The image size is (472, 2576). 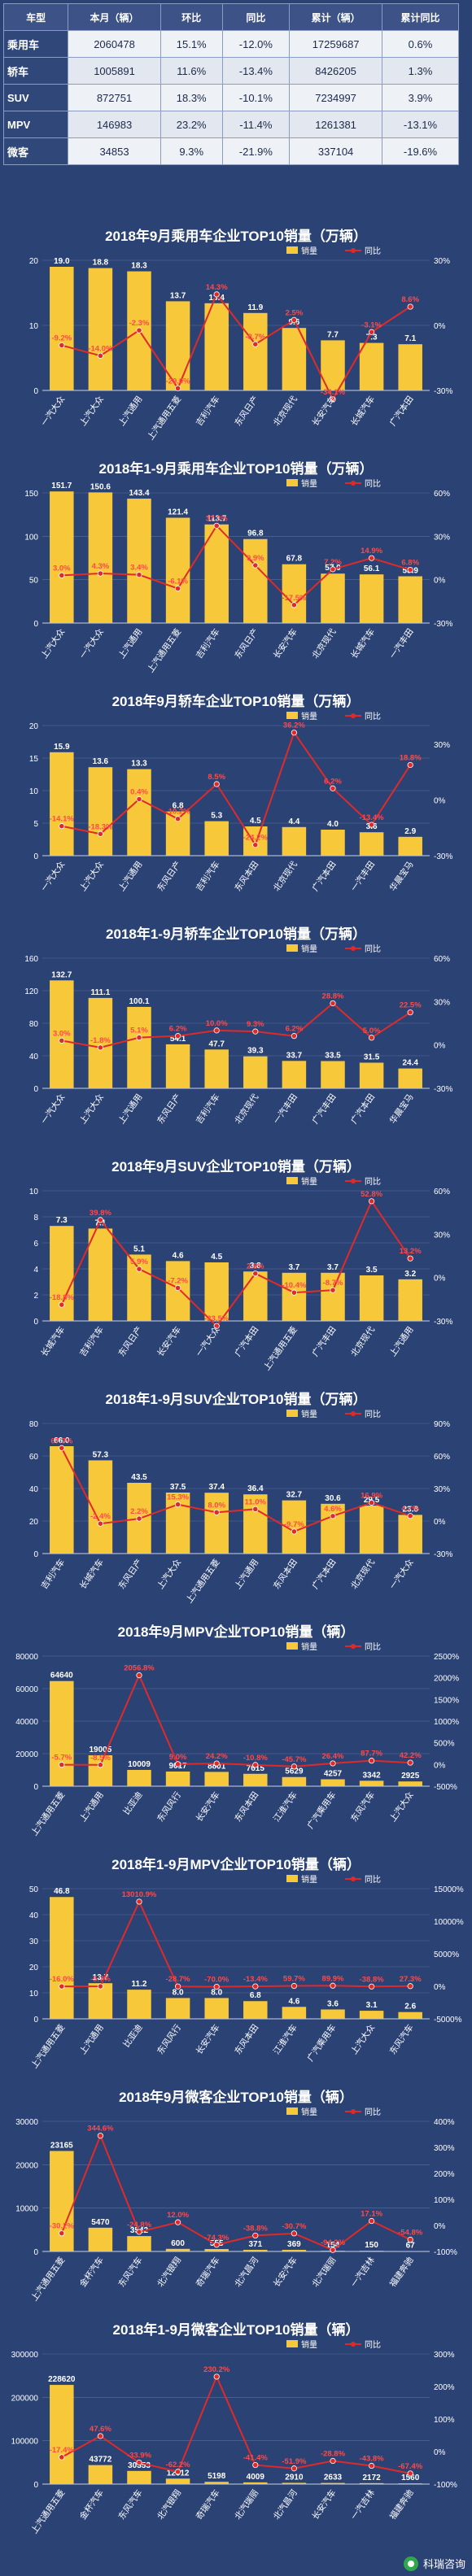 What do you see at coordinates (335, 151) in the screenshot?
I see `summary-cell: 337104` at bounding box center [335, 151].